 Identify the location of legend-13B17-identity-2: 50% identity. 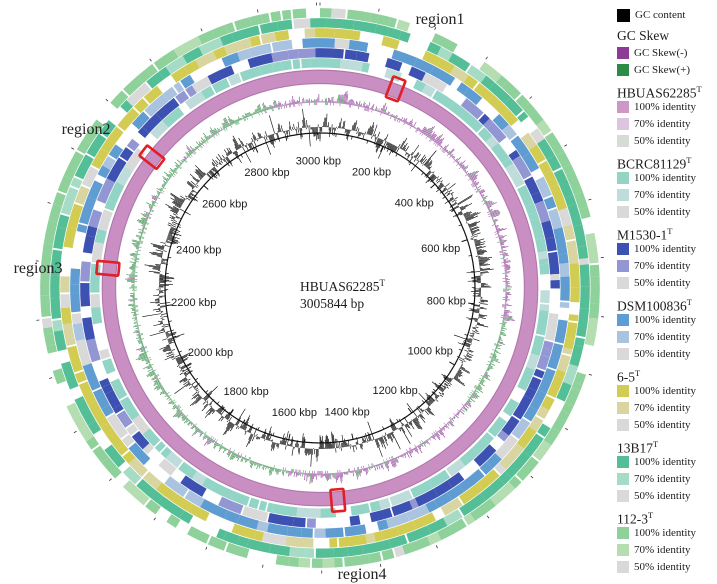
(667, 496).